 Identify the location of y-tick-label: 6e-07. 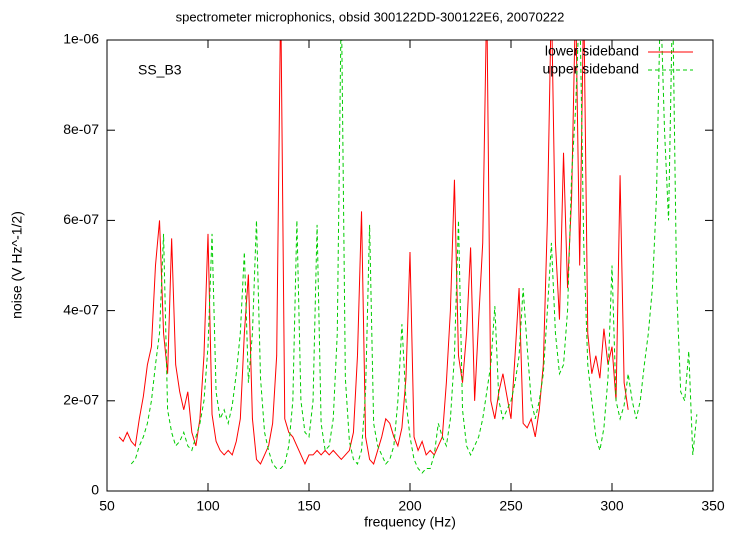
(81, 219).